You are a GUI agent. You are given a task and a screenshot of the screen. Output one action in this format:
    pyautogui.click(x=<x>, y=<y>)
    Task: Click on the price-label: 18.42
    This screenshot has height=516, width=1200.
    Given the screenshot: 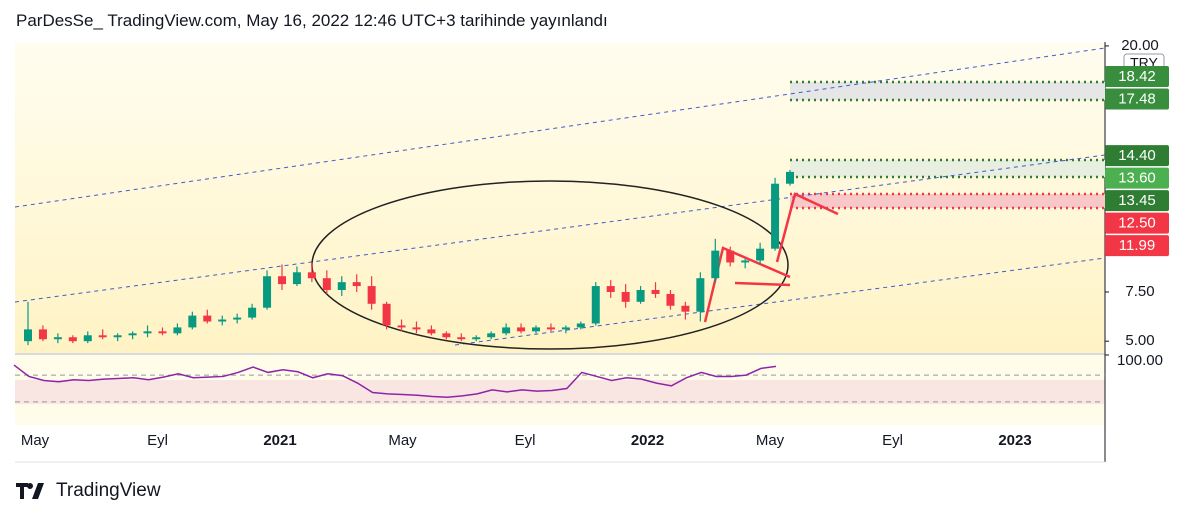 What is the action you would take?
    pyautogui.click(x=1137, y=76)
    